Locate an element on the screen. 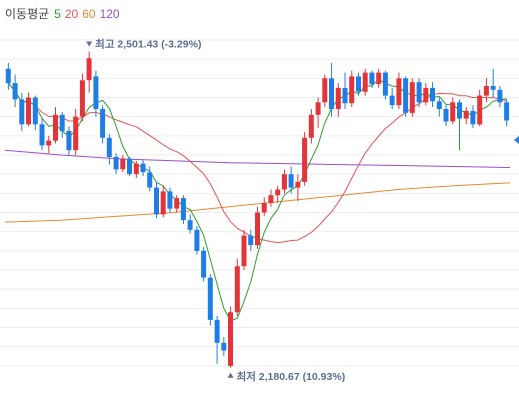  high-marker-icon is located at coordinates (89, 44).